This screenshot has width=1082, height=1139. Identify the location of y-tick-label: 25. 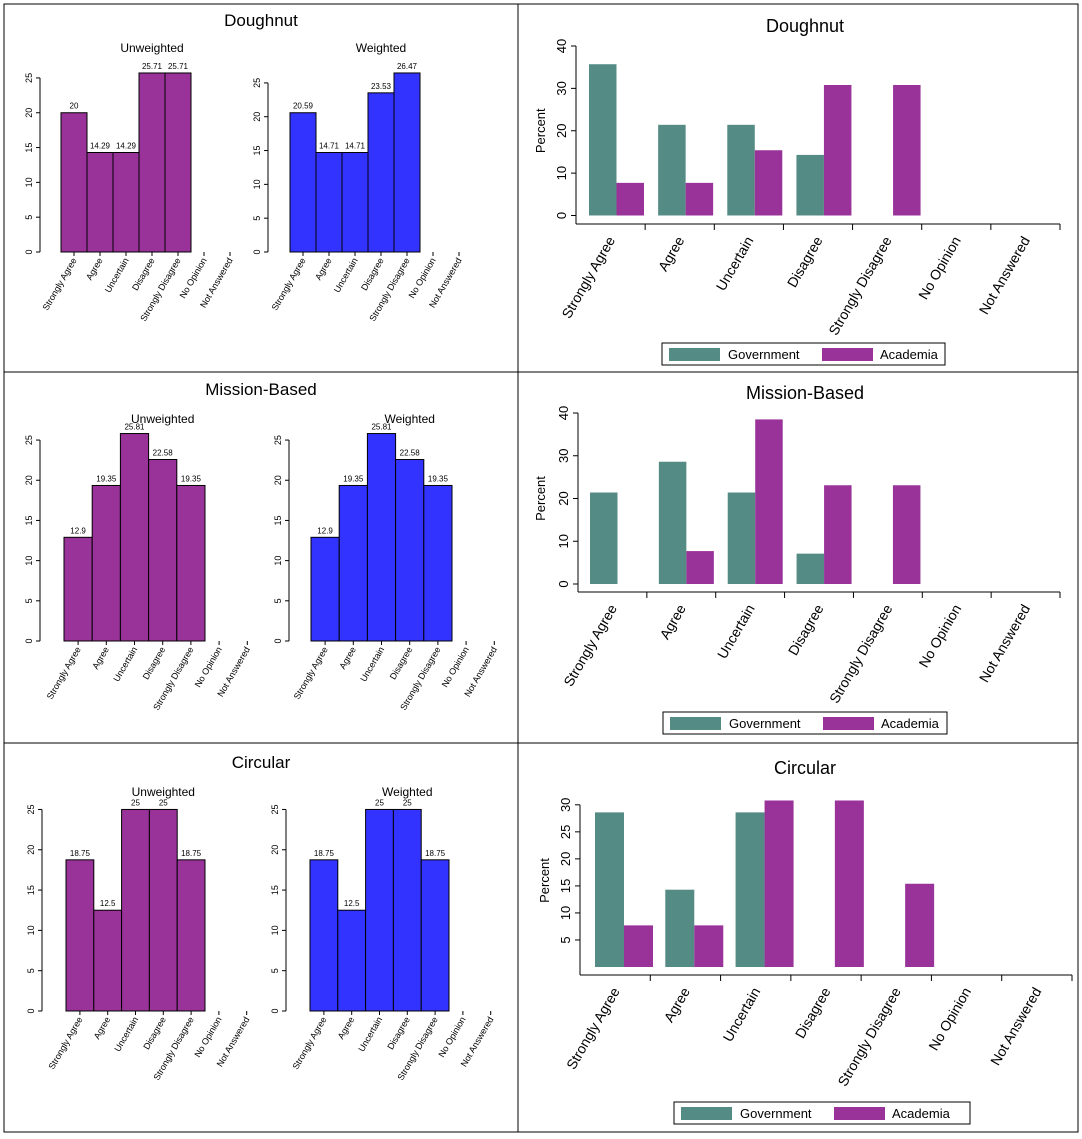
(31, 809).